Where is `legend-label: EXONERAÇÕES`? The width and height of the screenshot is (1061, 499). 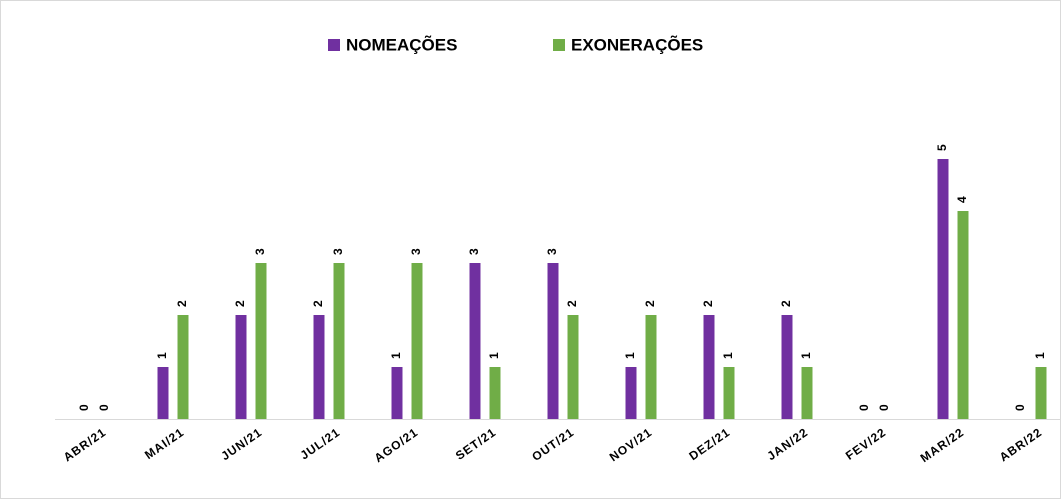
legend-label: EXONERAÇÕES is located at coordinates (637, 44).